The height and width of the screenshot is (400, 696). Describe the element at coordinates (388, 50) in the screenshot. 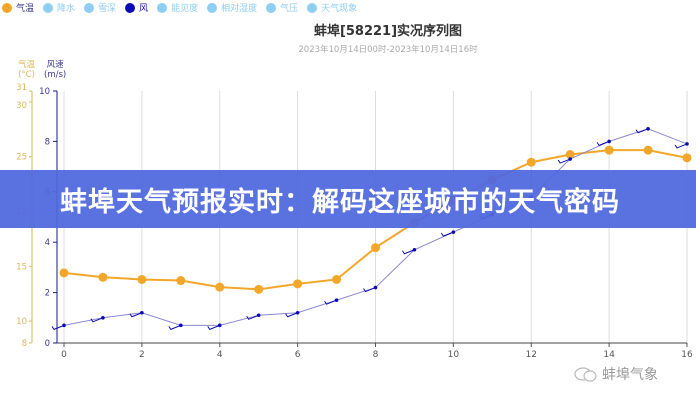

I see `chart-subtitle: 2023年10月14日00时-2023年10月14日16时` at that location.